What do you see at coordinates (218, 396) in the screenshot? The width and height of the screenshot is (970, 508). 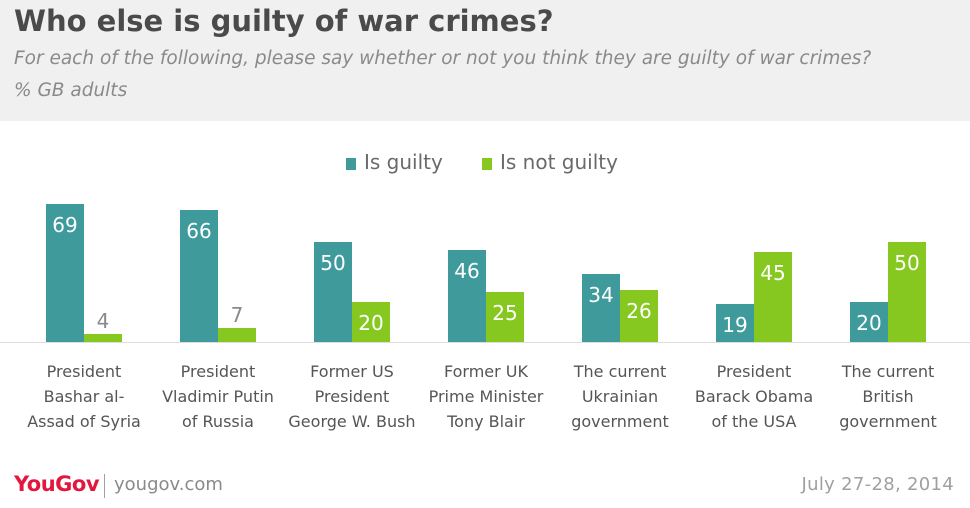 I see `category-label: Vladimir Putin` at bounding box center [218, 396].